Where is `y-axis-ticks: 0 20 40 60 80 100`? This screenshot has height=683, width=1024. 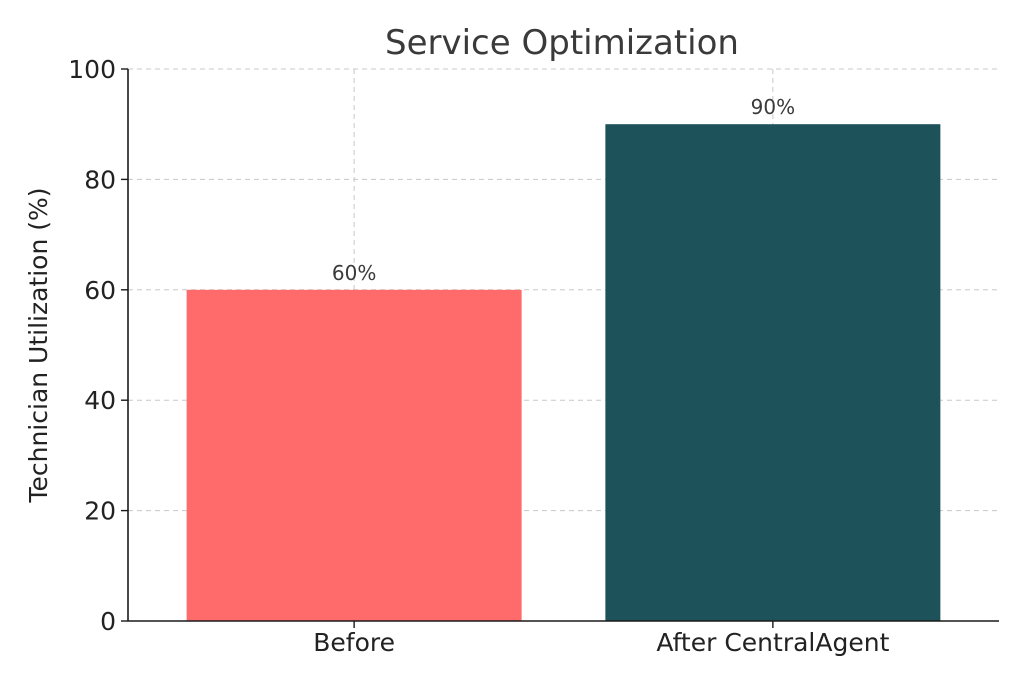
y-axis-ticks: 0 20 40 60 80 100 is located at coordinates (98, 345).